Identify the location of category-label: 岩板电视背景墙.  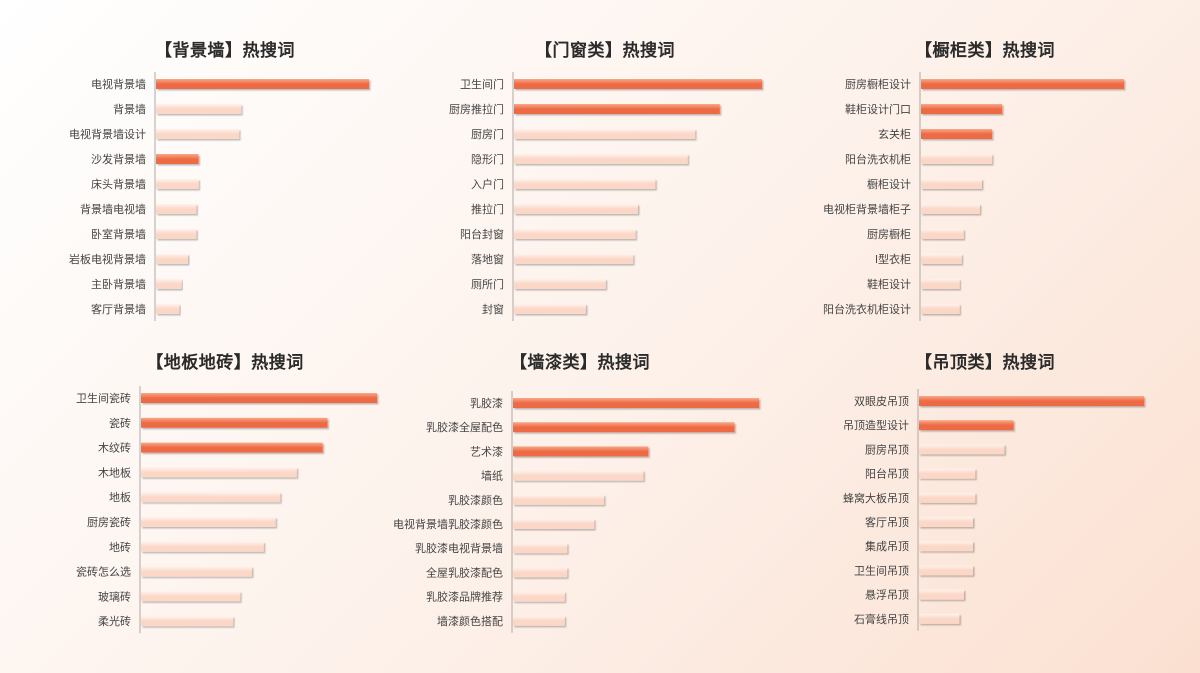
(107, 259).